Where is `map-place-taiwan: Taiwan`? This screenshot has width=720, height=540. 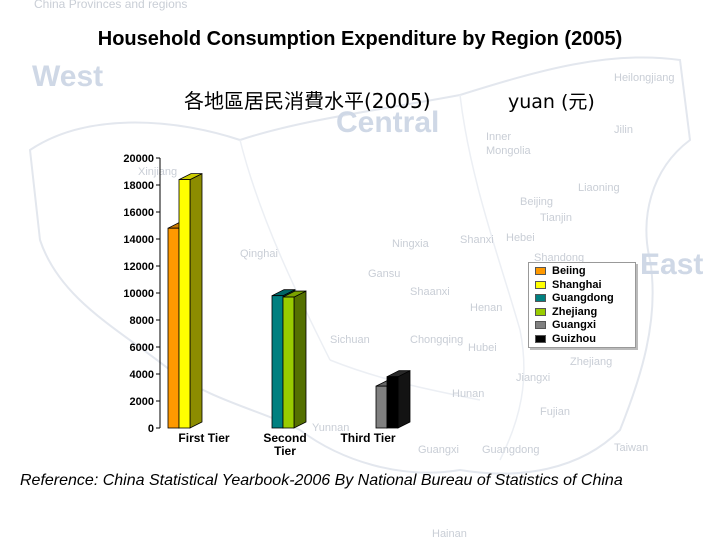 map-place-taiwan: Taiwan is located at coordinates (631, 448).